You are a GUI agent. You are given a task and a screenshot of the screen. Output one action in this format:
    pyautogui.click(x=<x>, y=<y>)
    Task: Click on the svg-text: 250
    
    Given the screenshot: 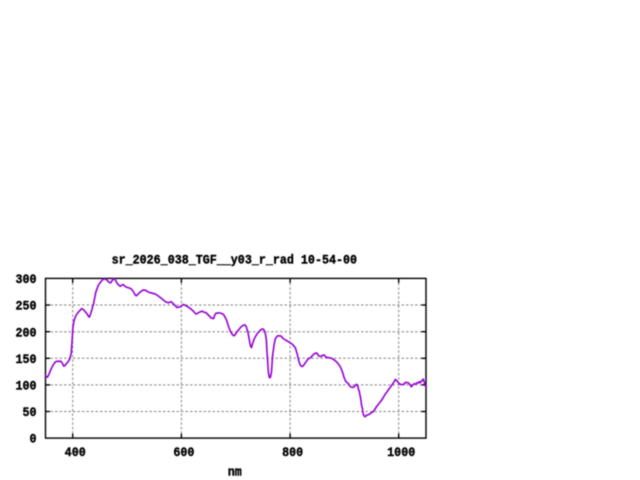 What is the action you would take?
    pyautogui.click(x=25, y=306)
    